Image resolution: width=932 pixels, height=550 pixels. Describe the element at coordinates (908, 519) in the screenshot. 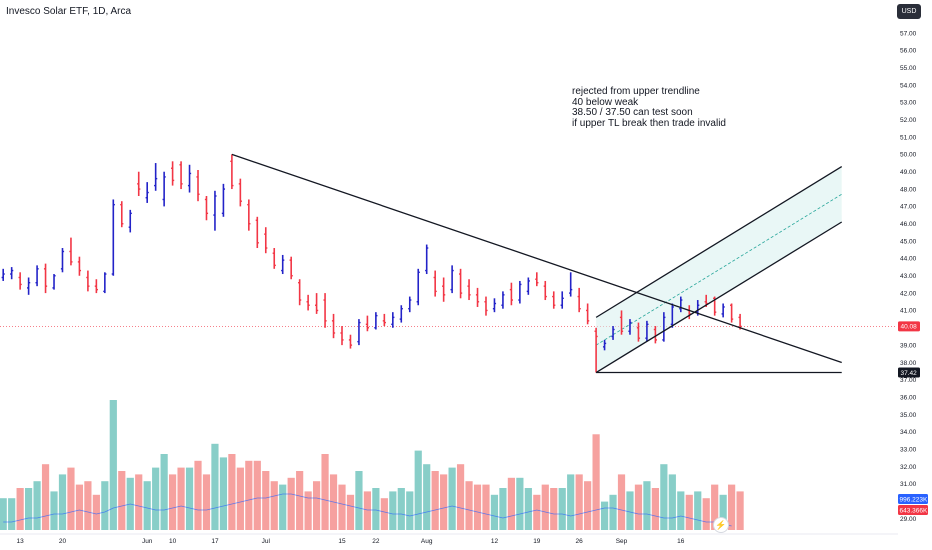

I see `price-tick-label: 29.00` at that location.